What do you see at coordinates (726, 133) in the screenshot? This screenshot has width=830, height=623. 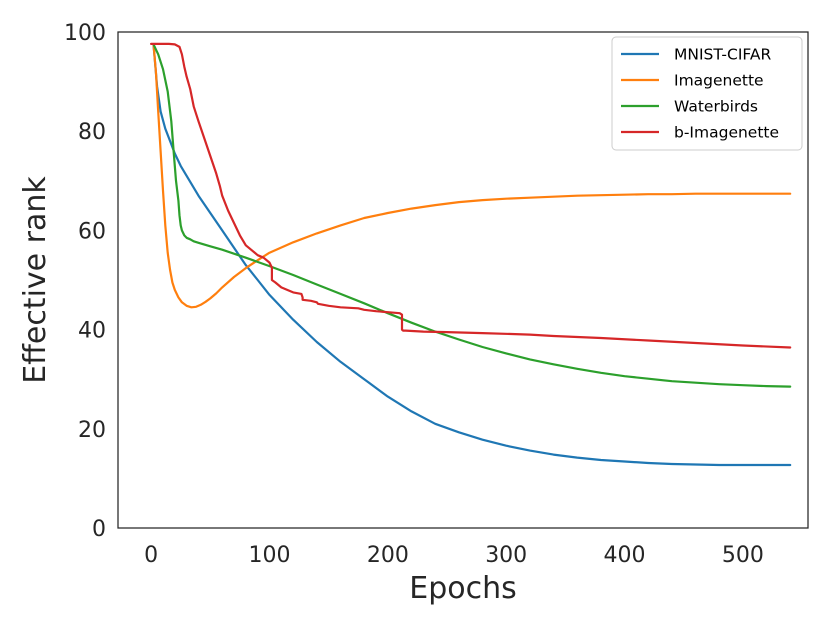 I see `legend-label: b-Imagenette` at bounding box center [726, 133].